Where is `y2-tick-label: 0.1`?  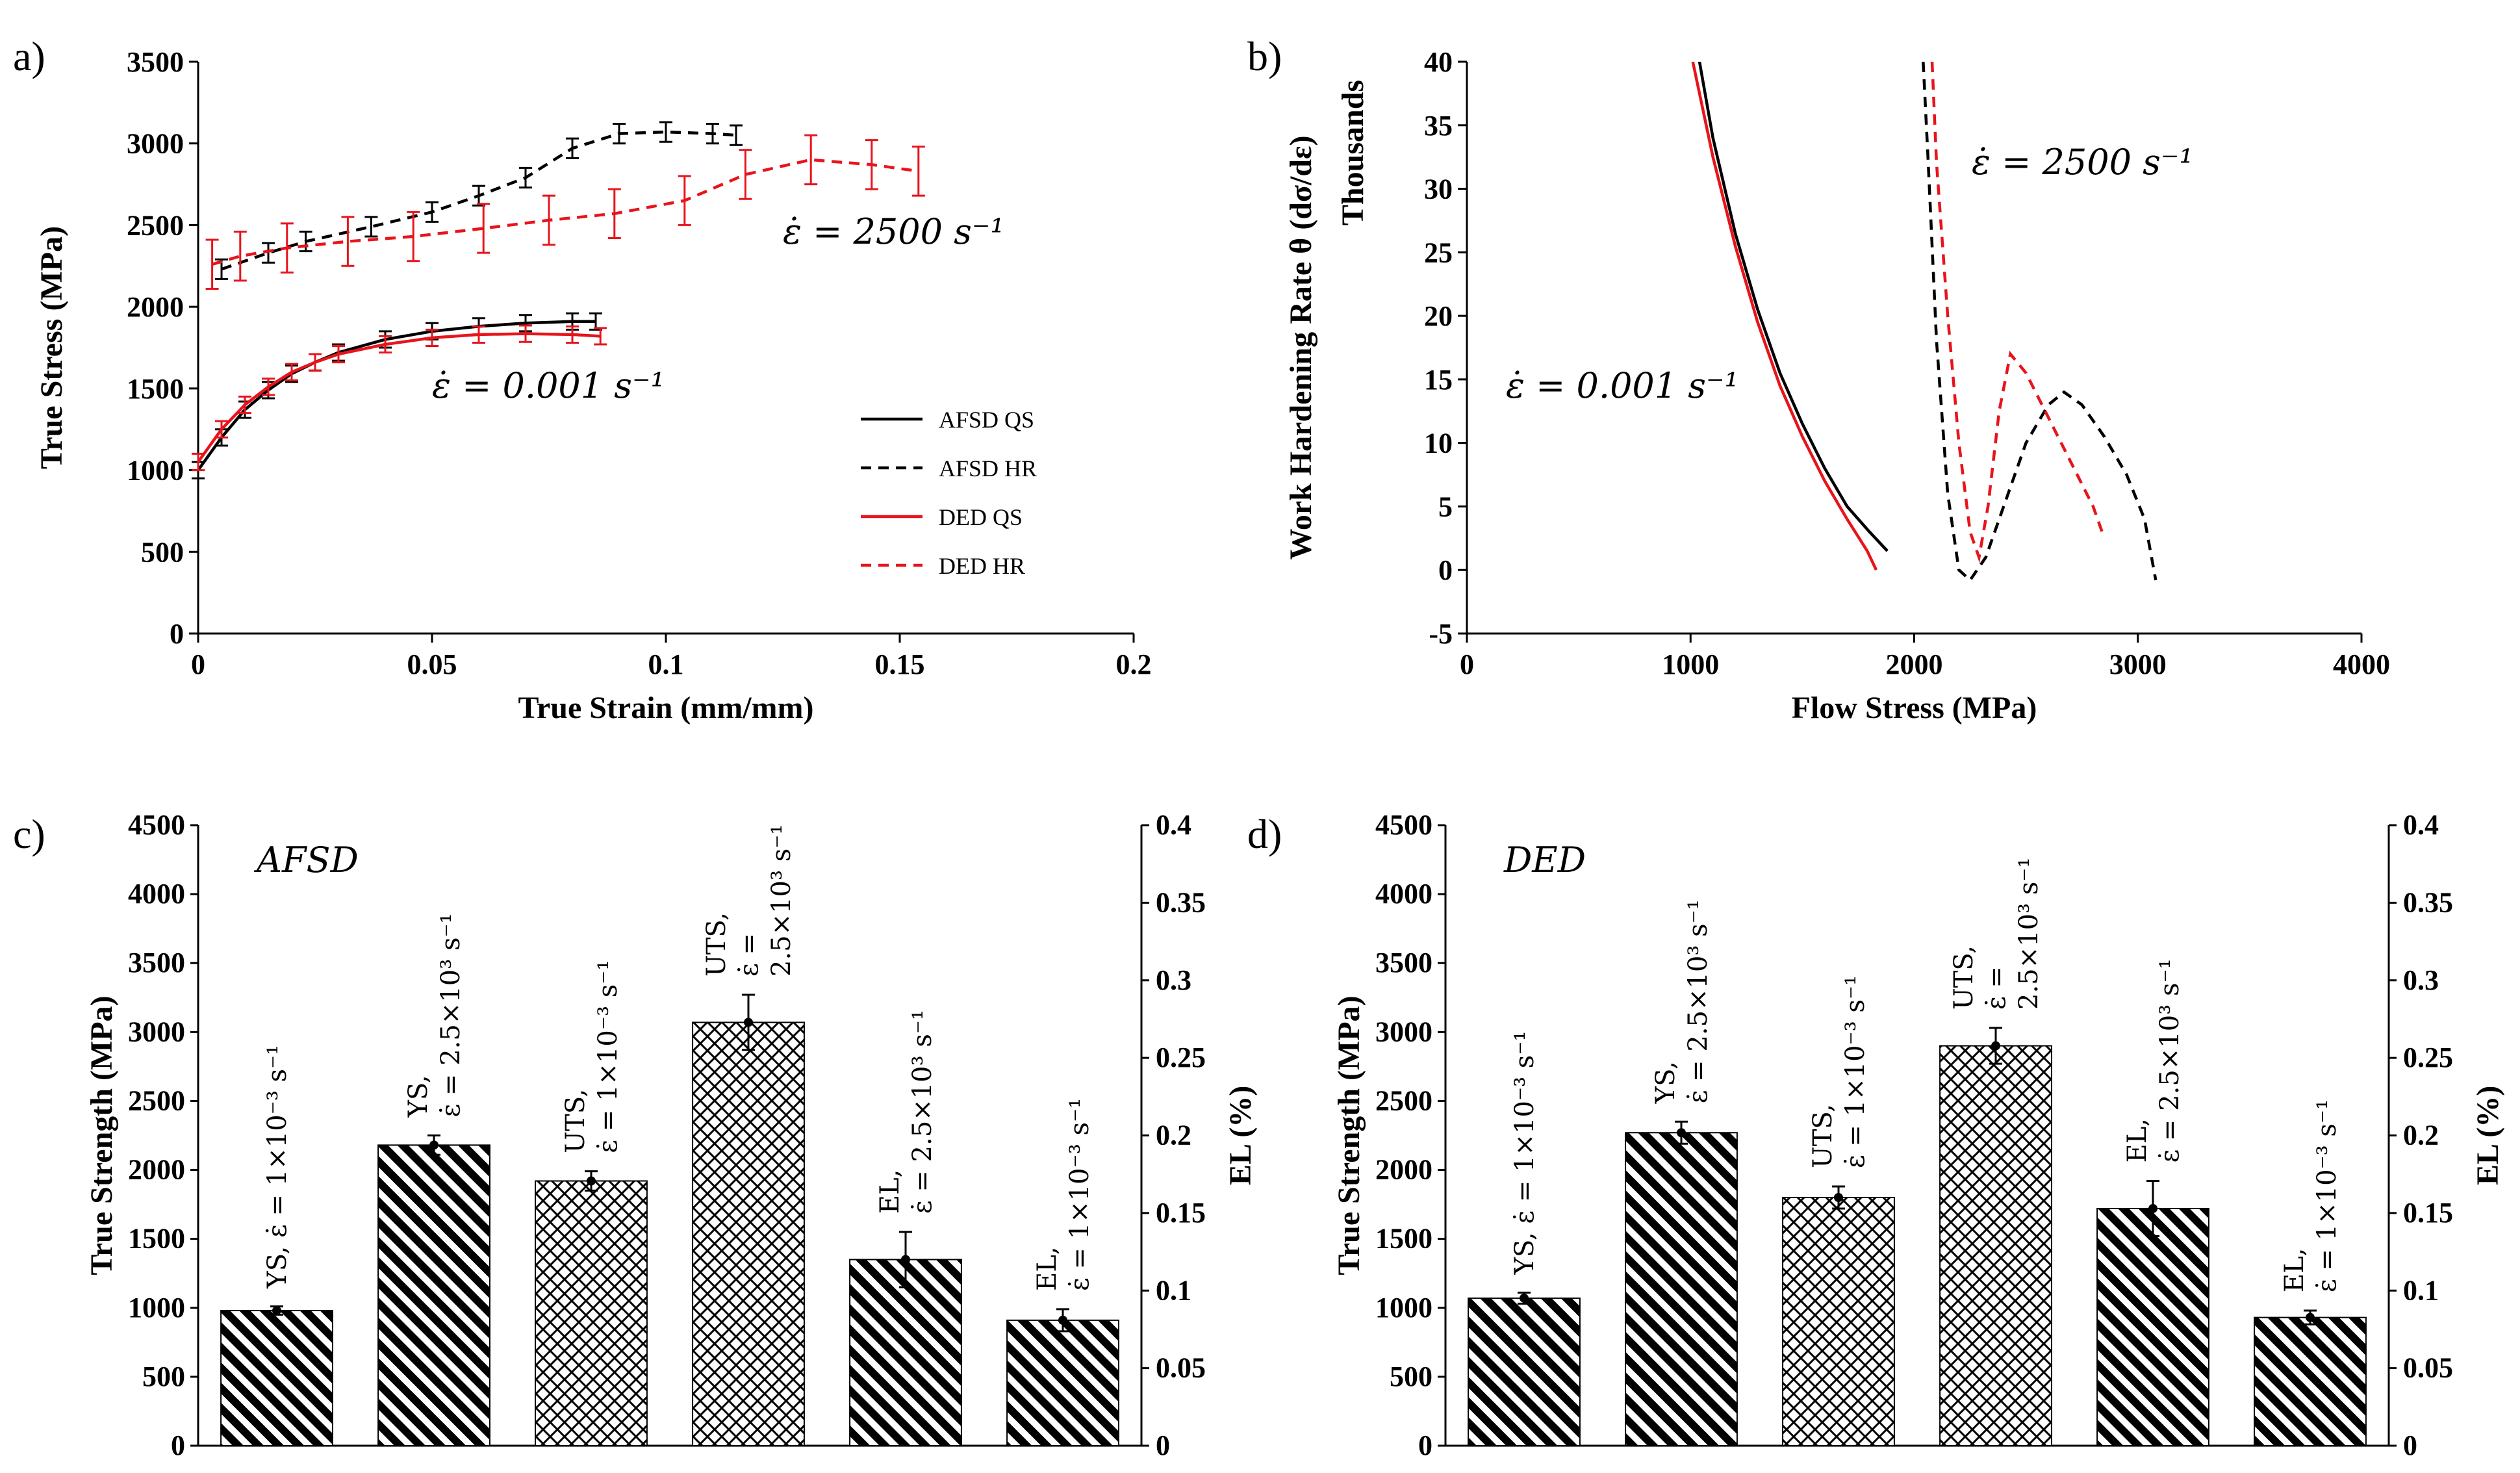 y2-tick-label: 0.1 is located at coordinates (2421, 1290).